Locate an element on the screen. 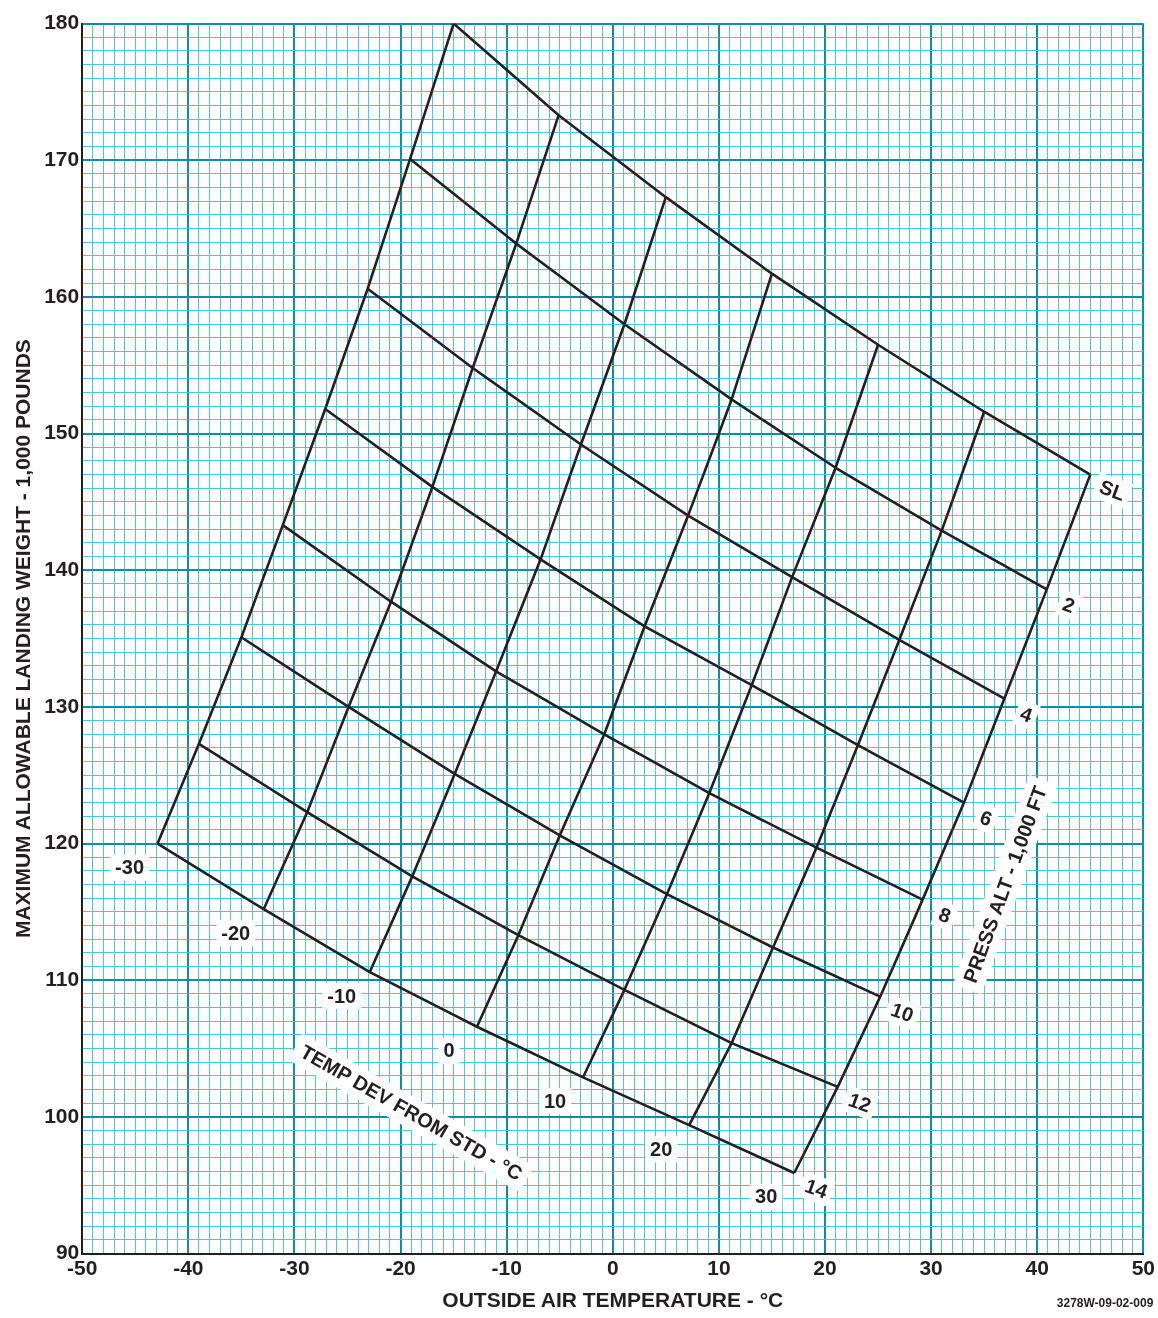 Image resolution: width=1158 pixels, height=1318 pixels. text: 6 is located at coordinates (986, 818).